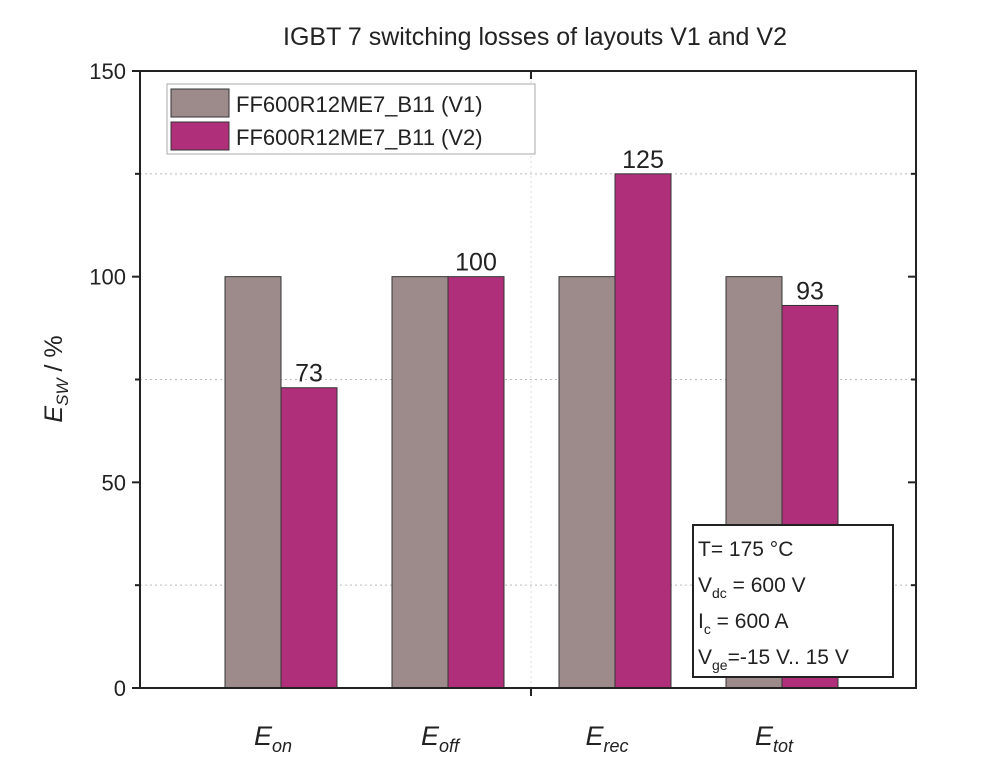 Image resolution: width=994 pixels, height=765 pixels. Describe the element at coordinates (359, 137) in the screenshot. I see `legend-label: FF600R12ME7_B11 (V2)` at that location.